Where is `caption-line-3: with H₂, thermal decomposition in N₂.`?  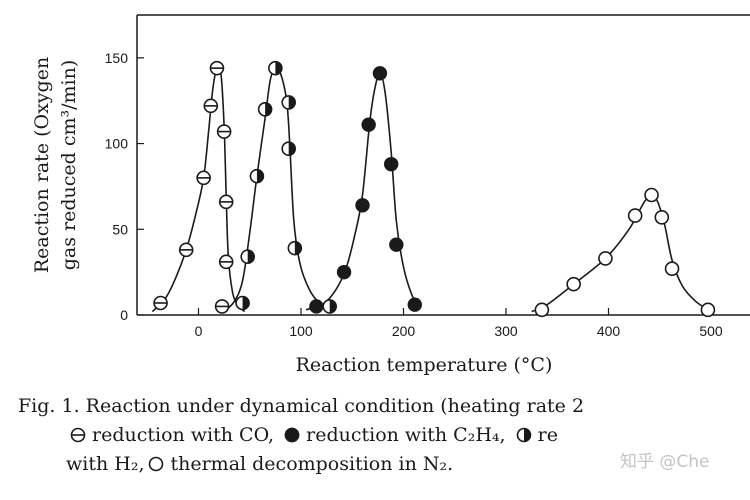
caption-line-3: with H₂, thermal decomposition in N₂. is located at coordinates (384, 464).